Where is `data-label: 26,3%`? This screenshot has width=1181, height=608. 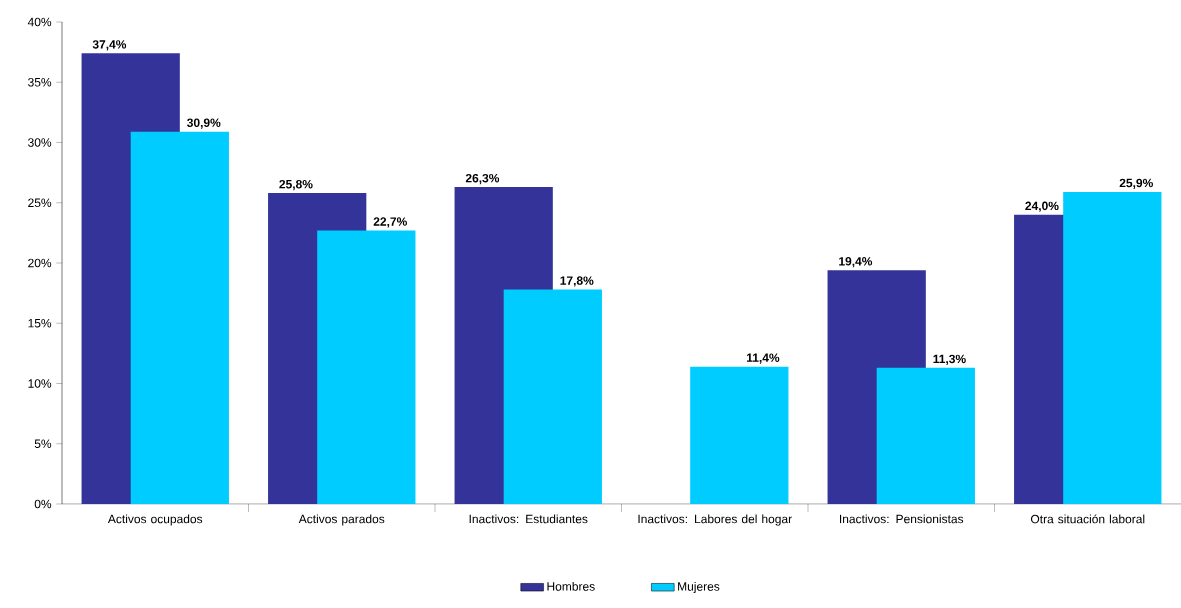 data-label: 26,3% is located at coordinates (482, 179).